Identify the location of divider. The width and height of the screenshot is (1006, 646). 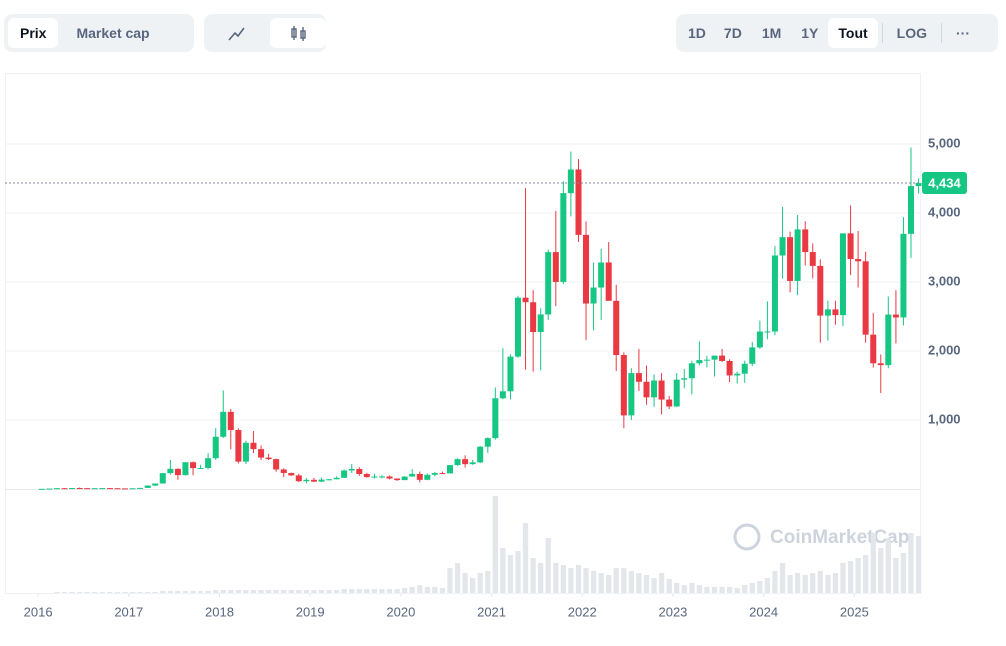
(882, 33).